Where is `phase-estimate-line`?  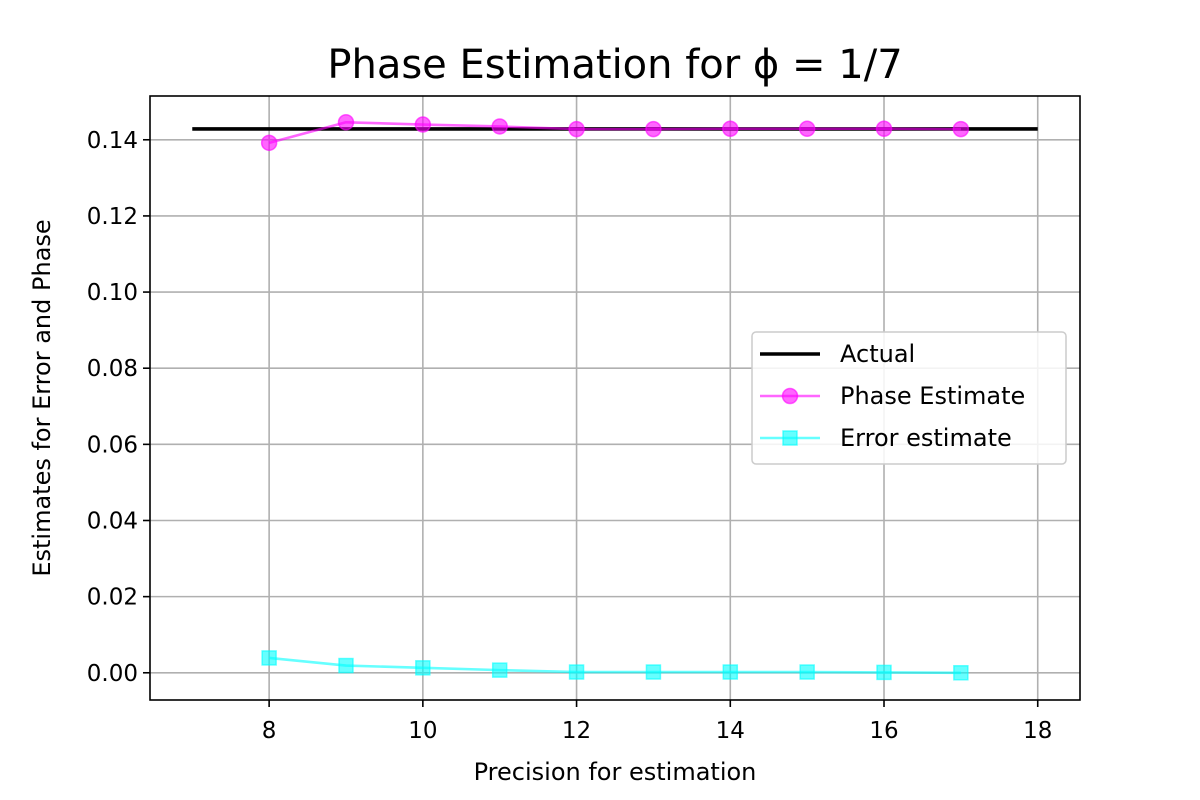 phase-estimate-line is located at coordinates (614, 132).